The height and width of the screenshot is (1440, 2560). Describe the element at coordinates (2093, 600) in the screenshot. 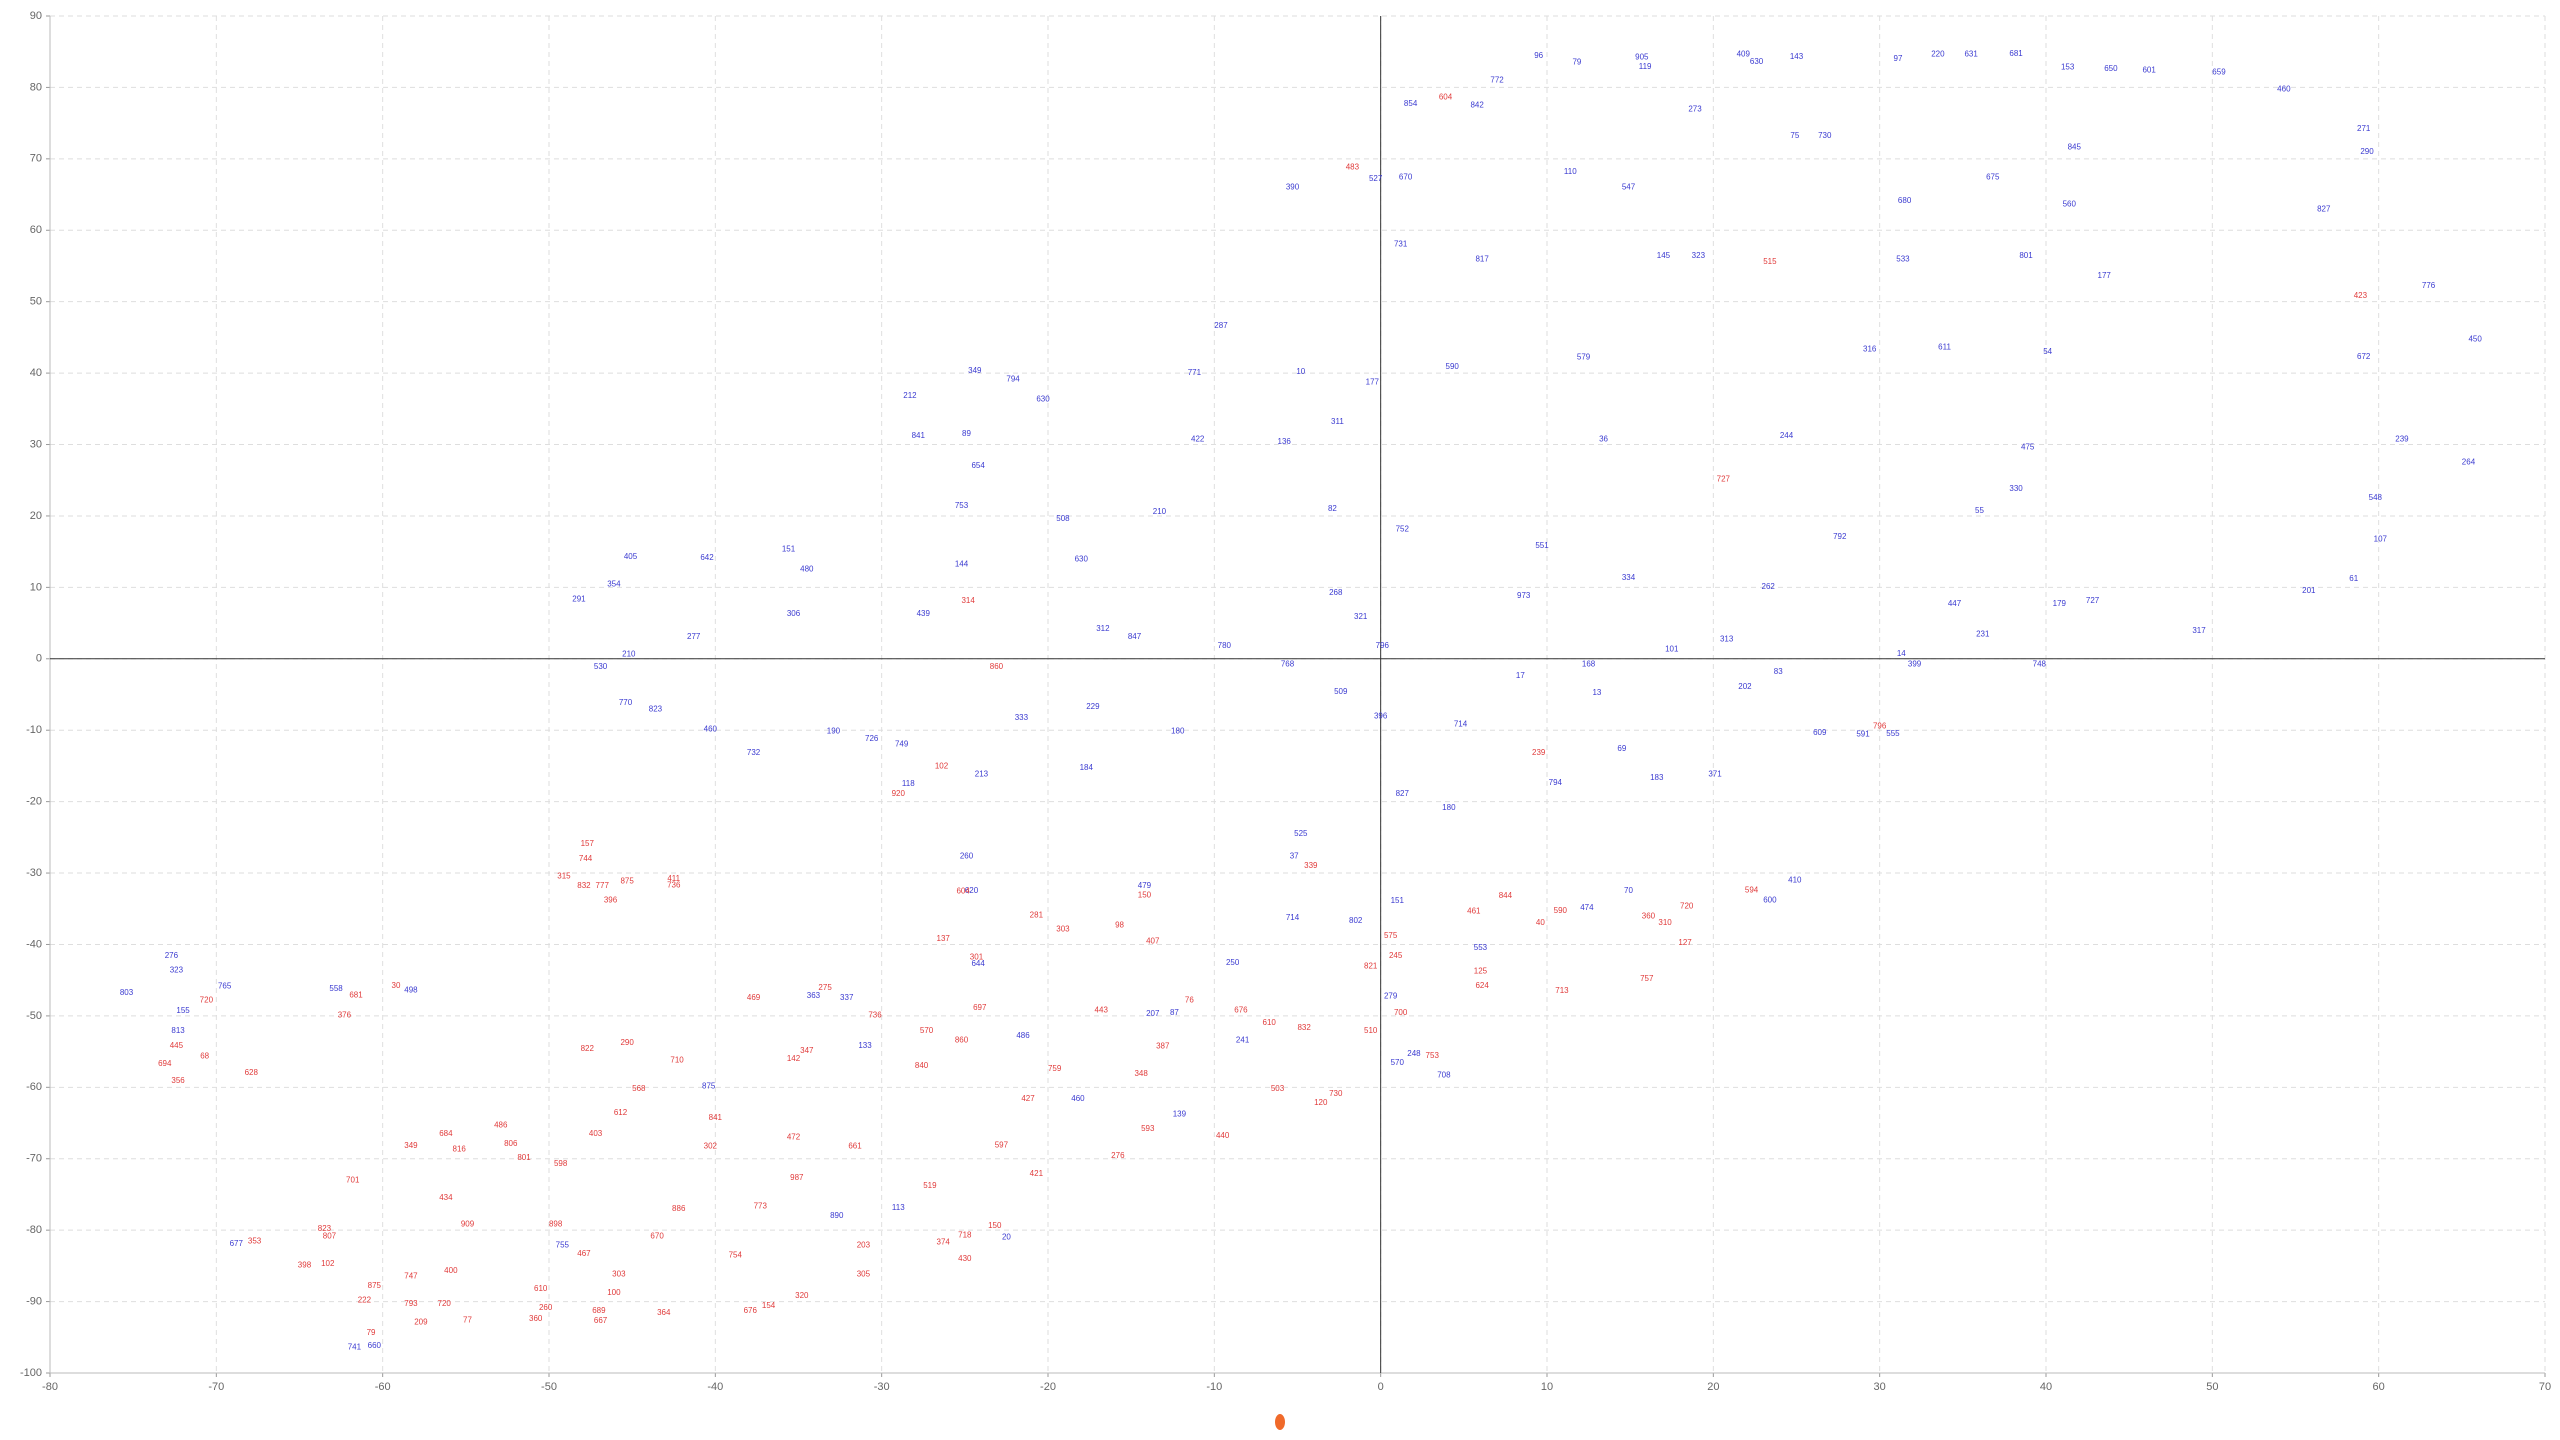

I see `point-label: 727` at that location.